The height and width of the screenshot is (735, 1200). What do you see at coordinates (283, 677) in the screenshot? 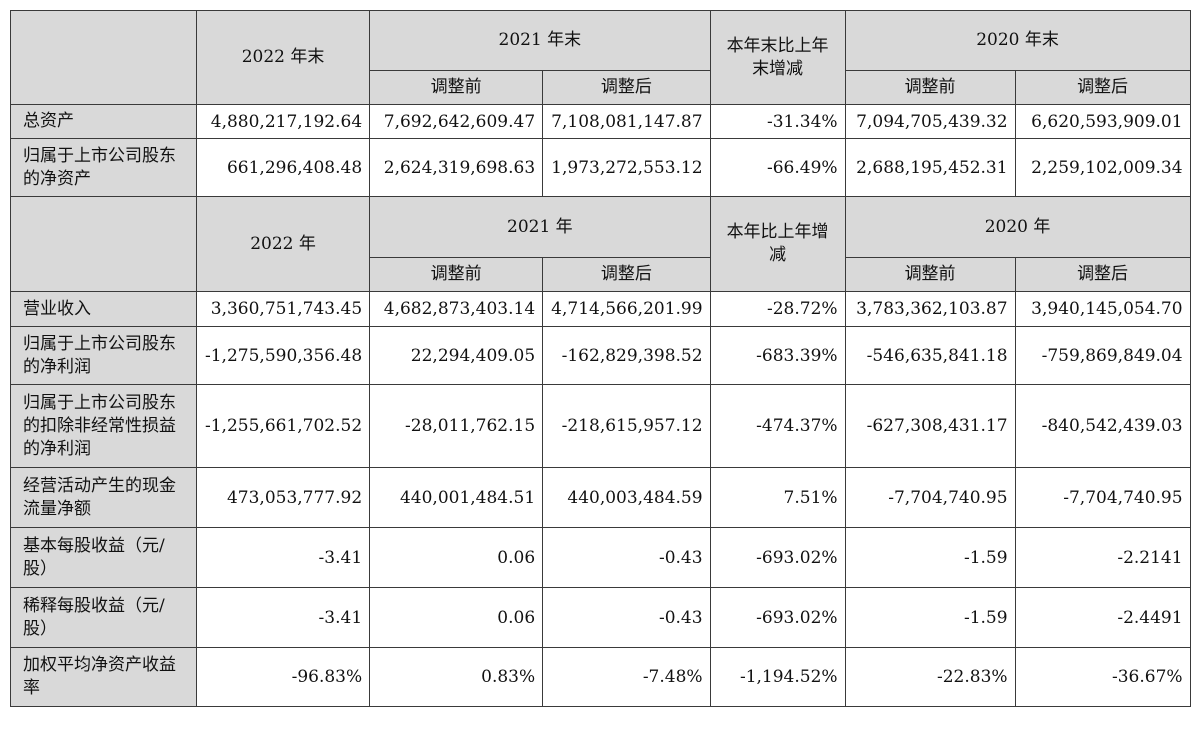
I see `value-2022: -96.83%` at bounding box center [283, 677].